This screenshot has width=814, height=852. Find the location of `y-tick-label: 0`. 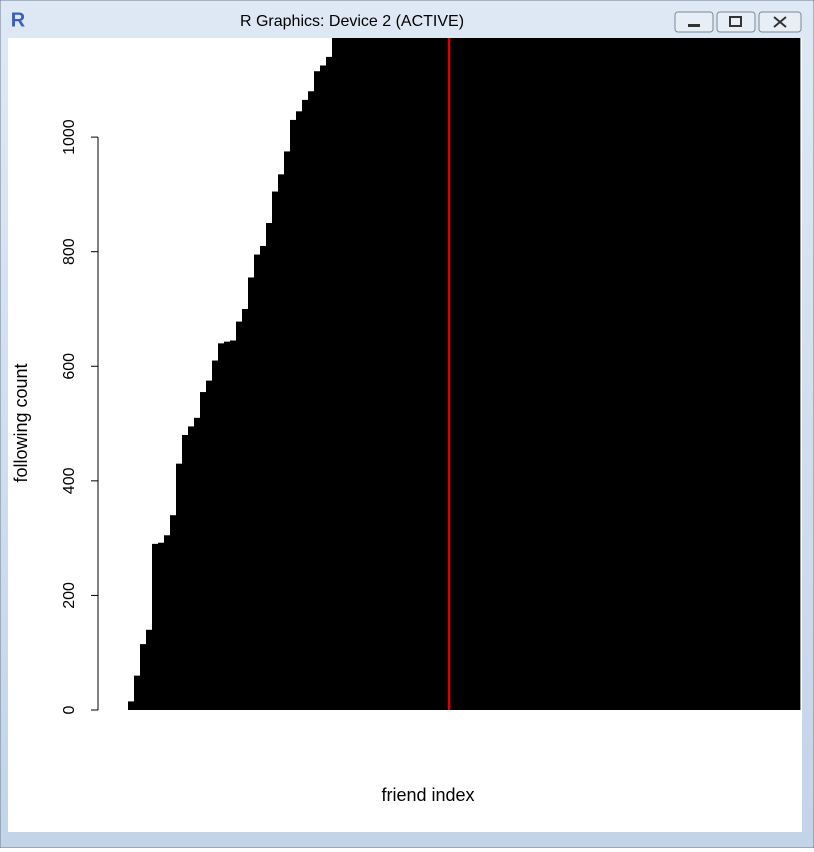

y-tick-label: 0 is located at coordinates (69, 709).